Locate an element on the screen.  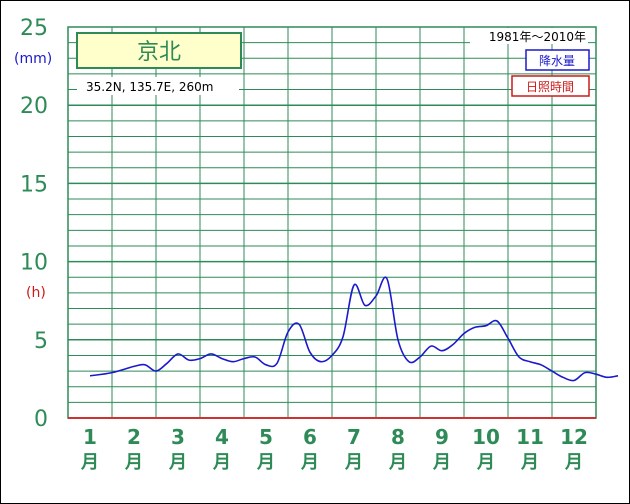
legend-precip-box is located at coordinates (557, 60).